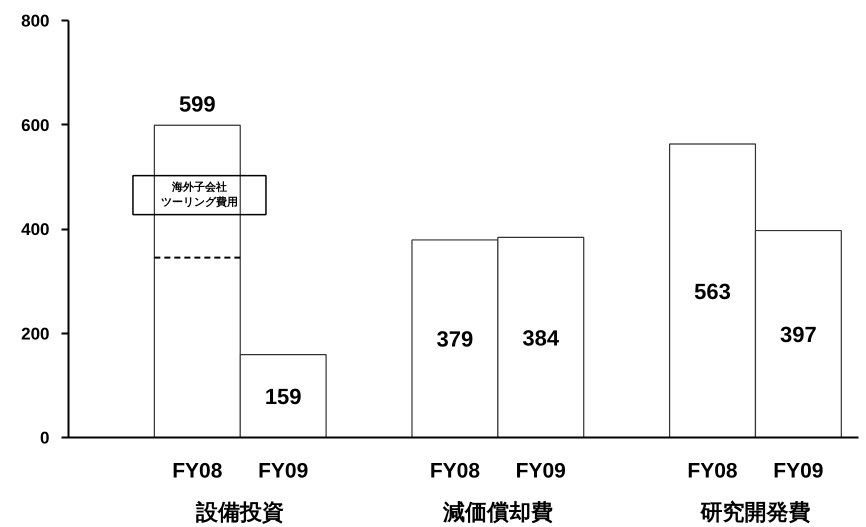 The image size is (866, 527). I want to click on series-label: FY08, so click(197, 471).